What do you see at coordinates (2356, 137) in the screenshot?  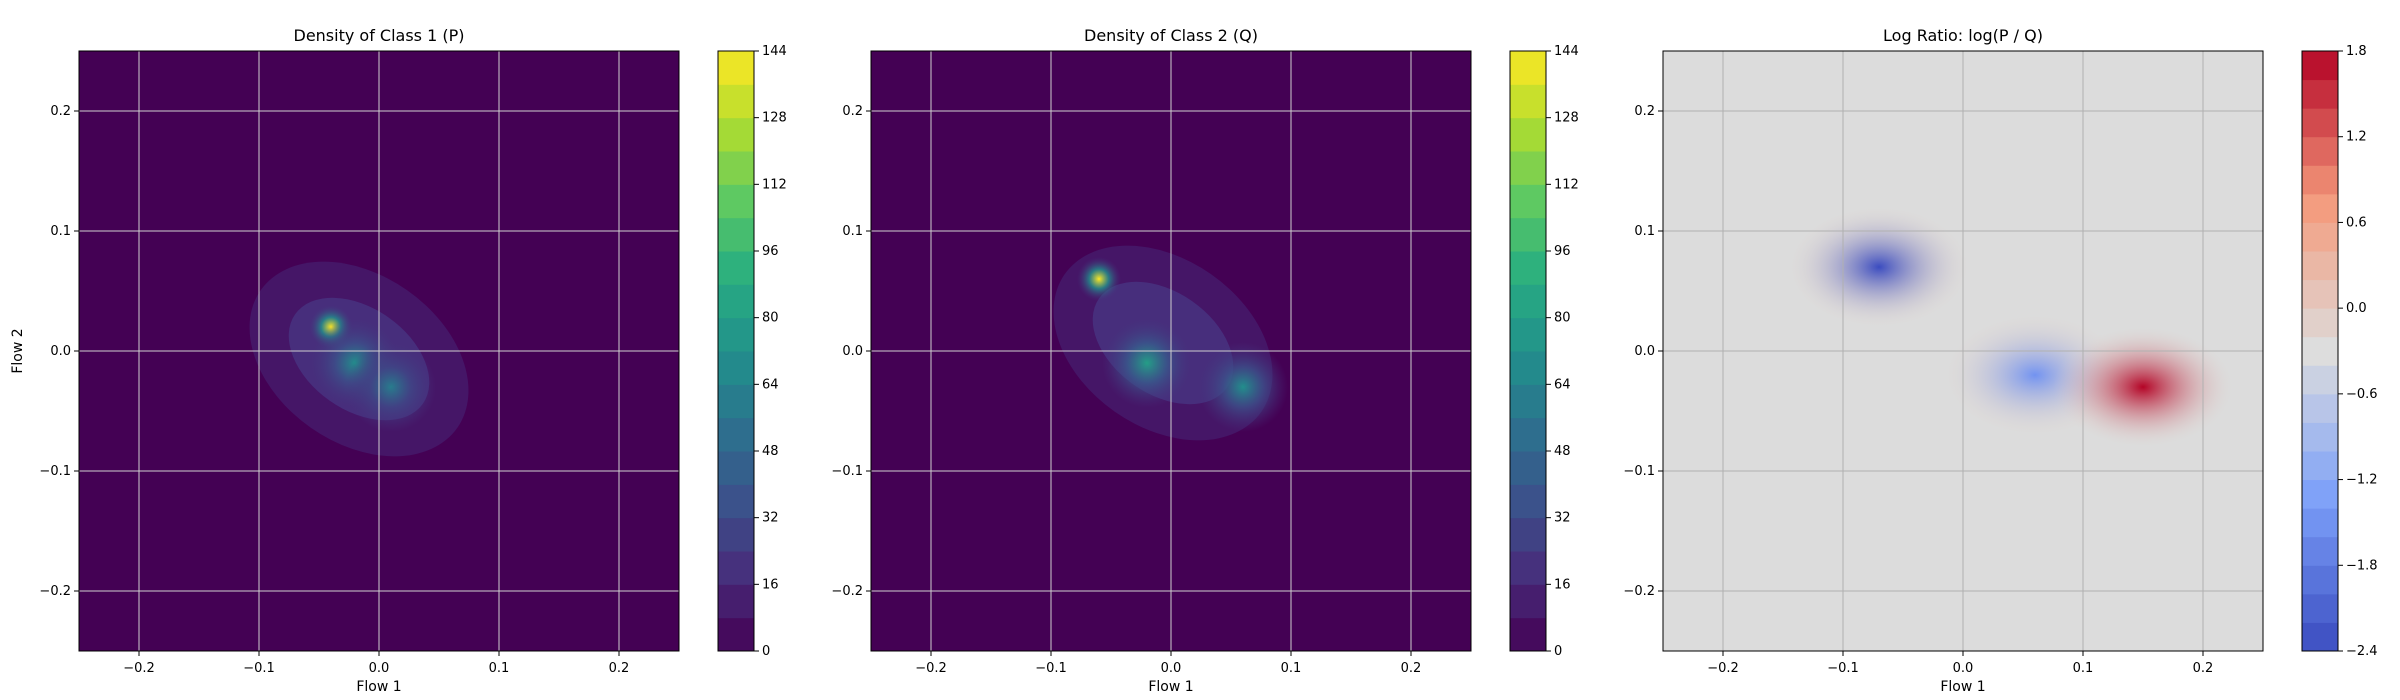 I see `colorbar-tick-label: 1.2` at bounding box center [2356, 137].